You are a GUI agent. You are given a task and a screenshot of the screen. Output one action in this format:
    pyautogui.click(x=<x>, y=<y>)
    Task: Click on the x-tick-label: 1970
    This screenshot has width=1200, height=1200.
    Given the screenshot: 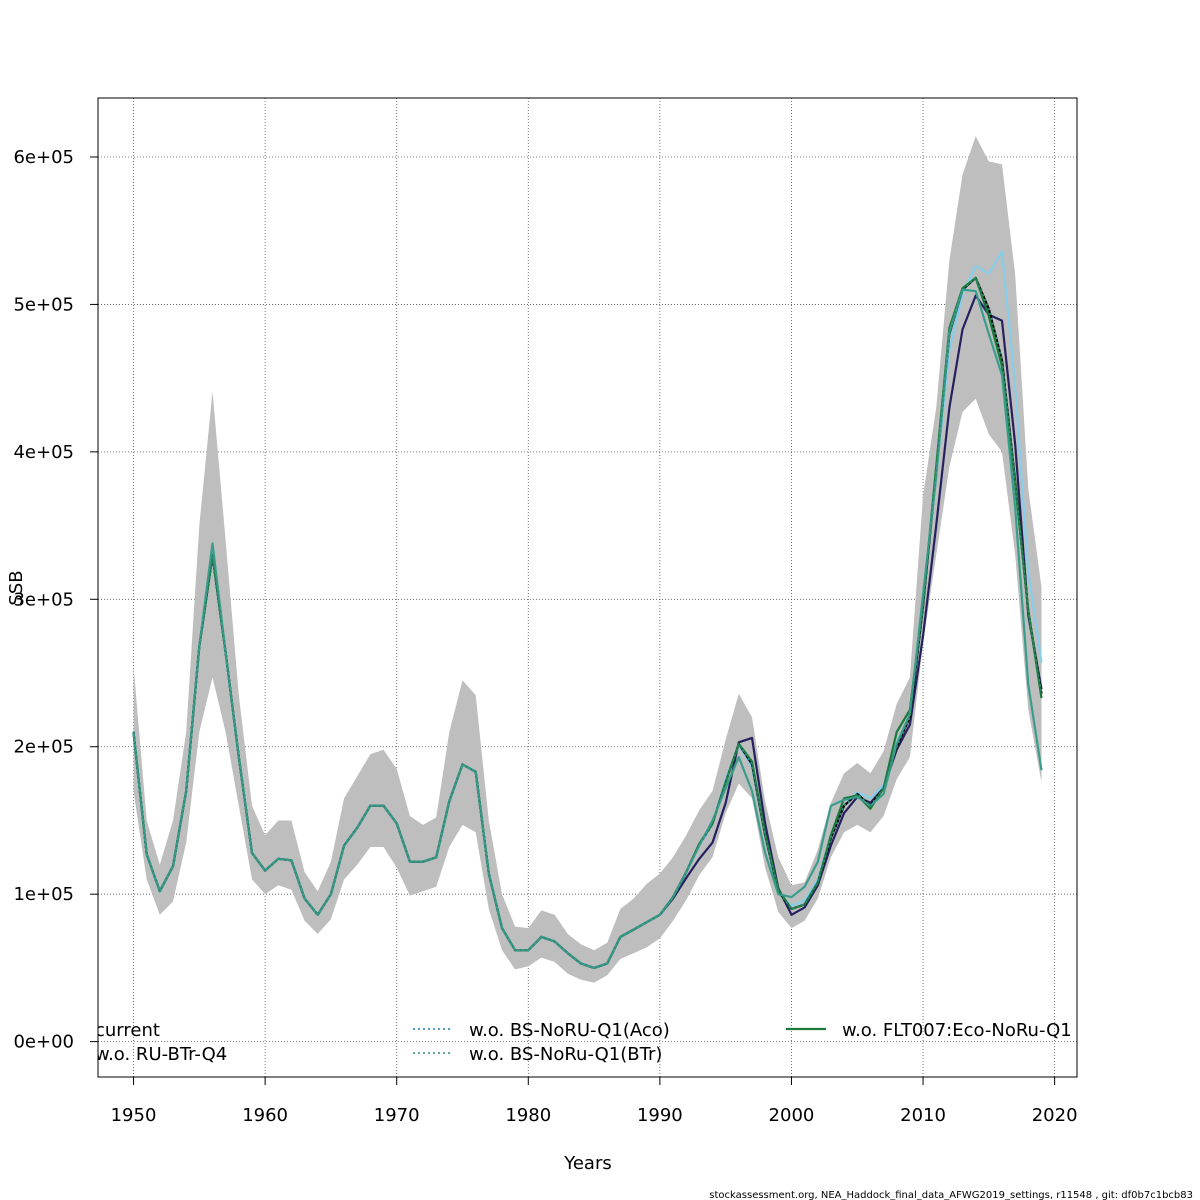 What is the action you would take?
    pyautogui.click(x=397, y=1115)
    